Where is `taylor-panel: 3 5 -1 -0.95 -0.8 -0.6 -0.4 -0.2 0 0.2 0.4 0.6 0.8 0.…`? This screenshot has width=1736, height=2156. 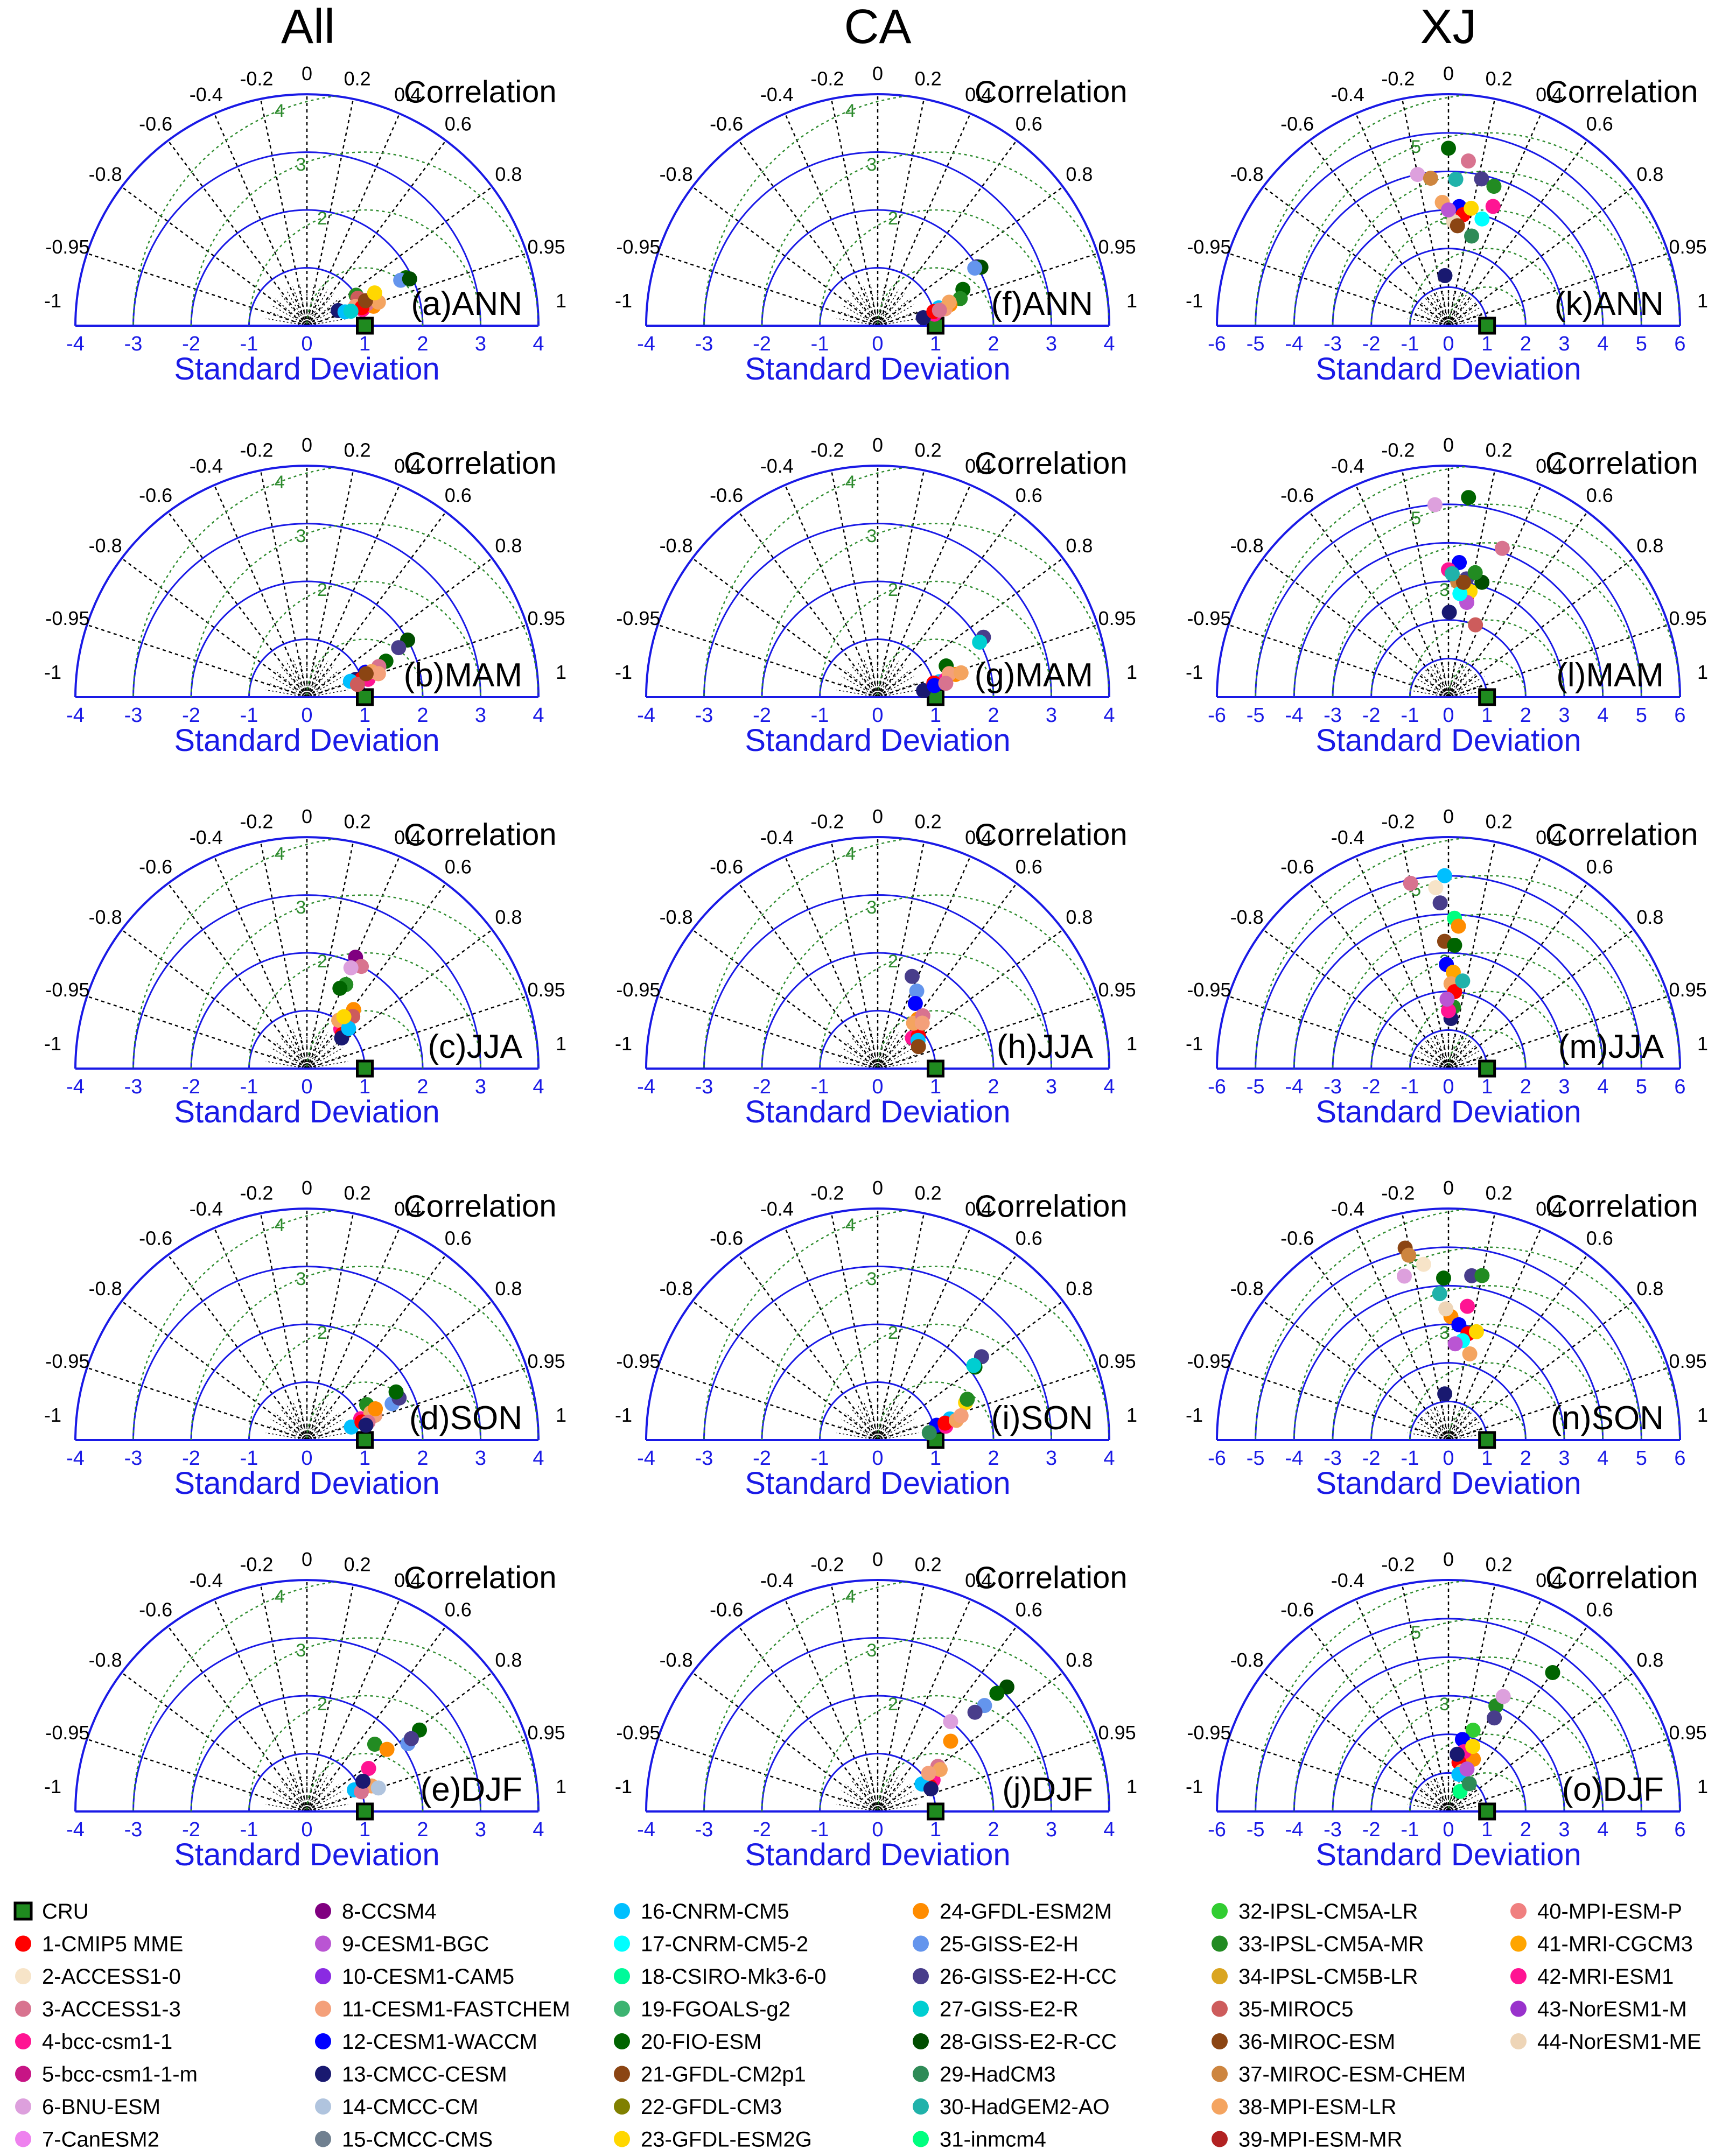 taylor-panel: 3 5 -1 -0.95 -0.8 -0.6 -0.4 -0.2 0 0.2 0.4 0.6 0.8 0.… is located at coordinates (1447, 1339).